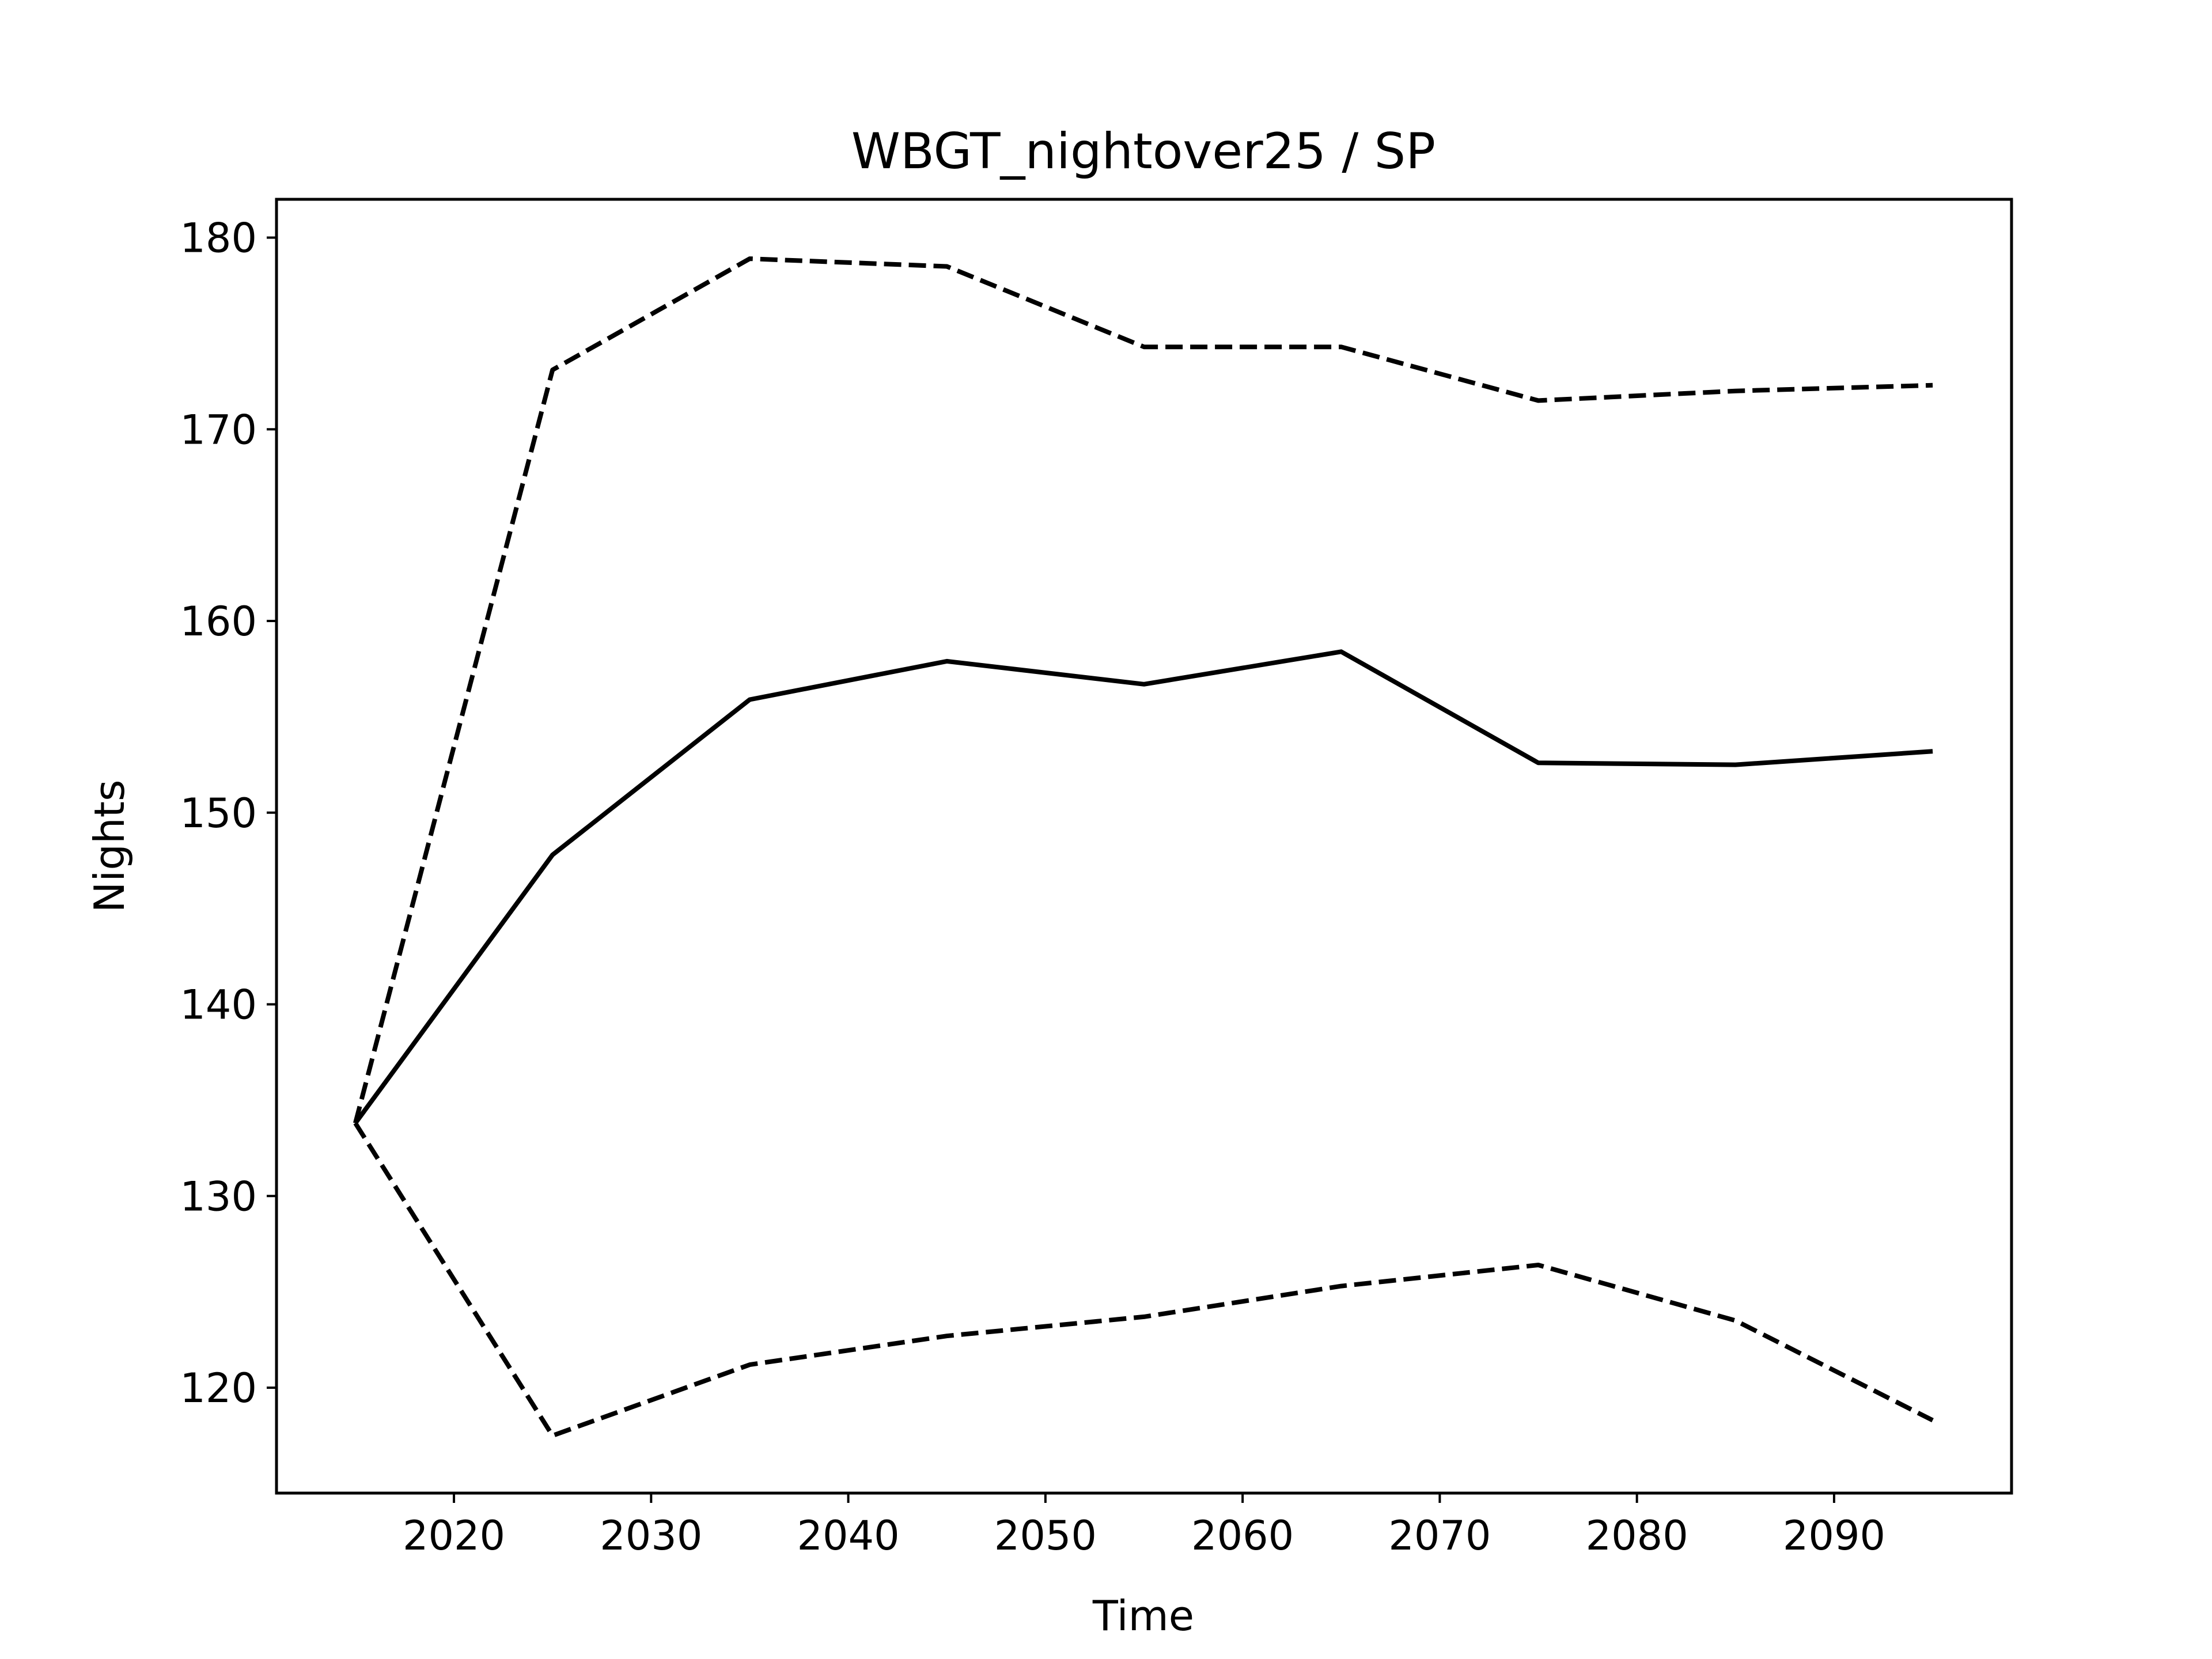 Image resolution: width=2212 pixels, height=1659 pixels. Describe the element at coordinates (1143, 1616) in the screenshot. I see `x-axis-label: Time` at that location.